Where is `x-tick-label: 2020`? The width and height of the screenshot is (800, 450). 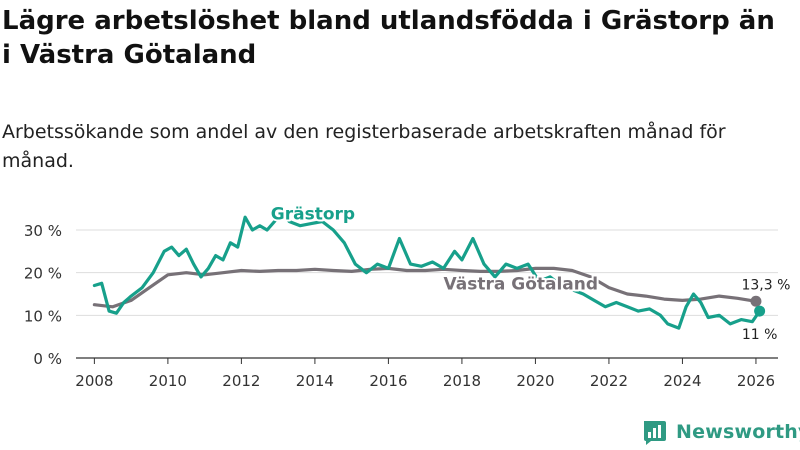 x-tick-label: 2020 is located at coordinates (535, 381).